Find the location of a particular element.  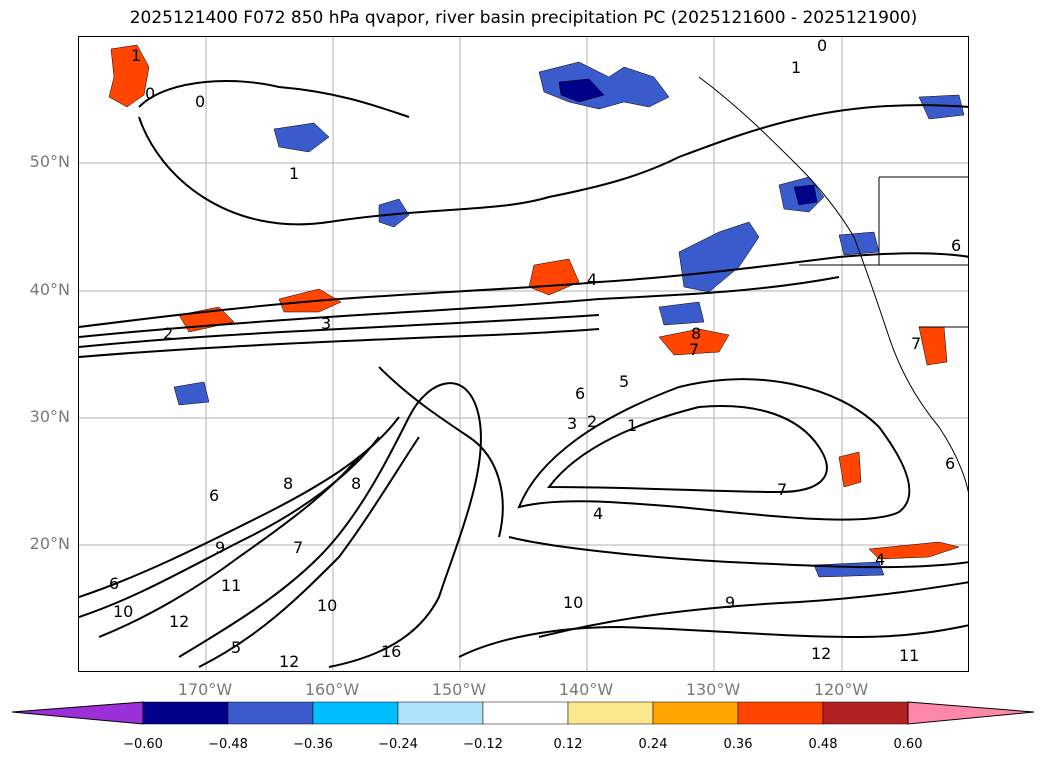

colorbar-tick-label: 0.48 is located at coordinates (823, 744).